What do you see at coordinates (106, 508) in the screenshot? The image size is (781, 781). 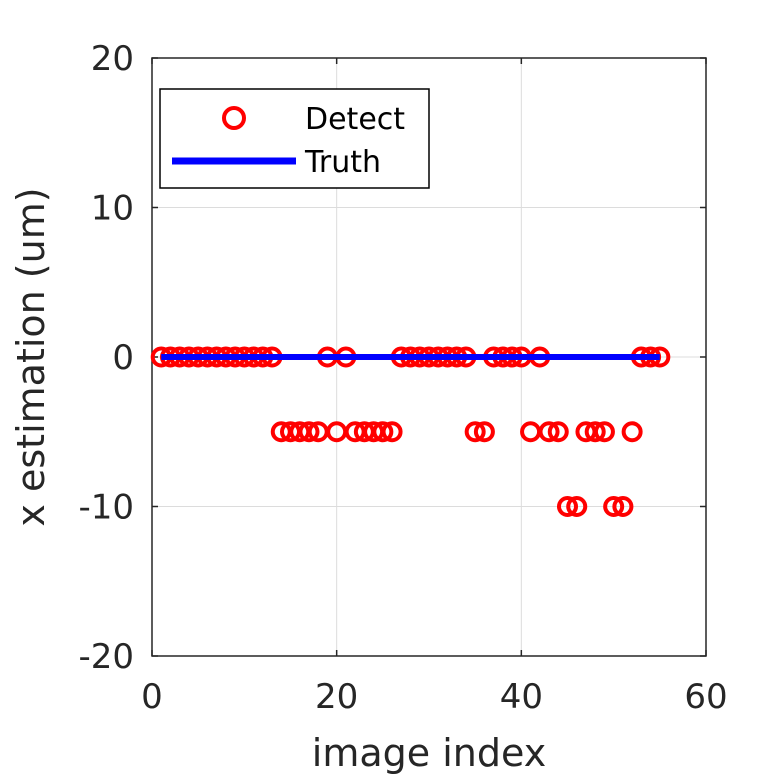 I see `y-tick-label: -10` at bounding box center [106, 508].